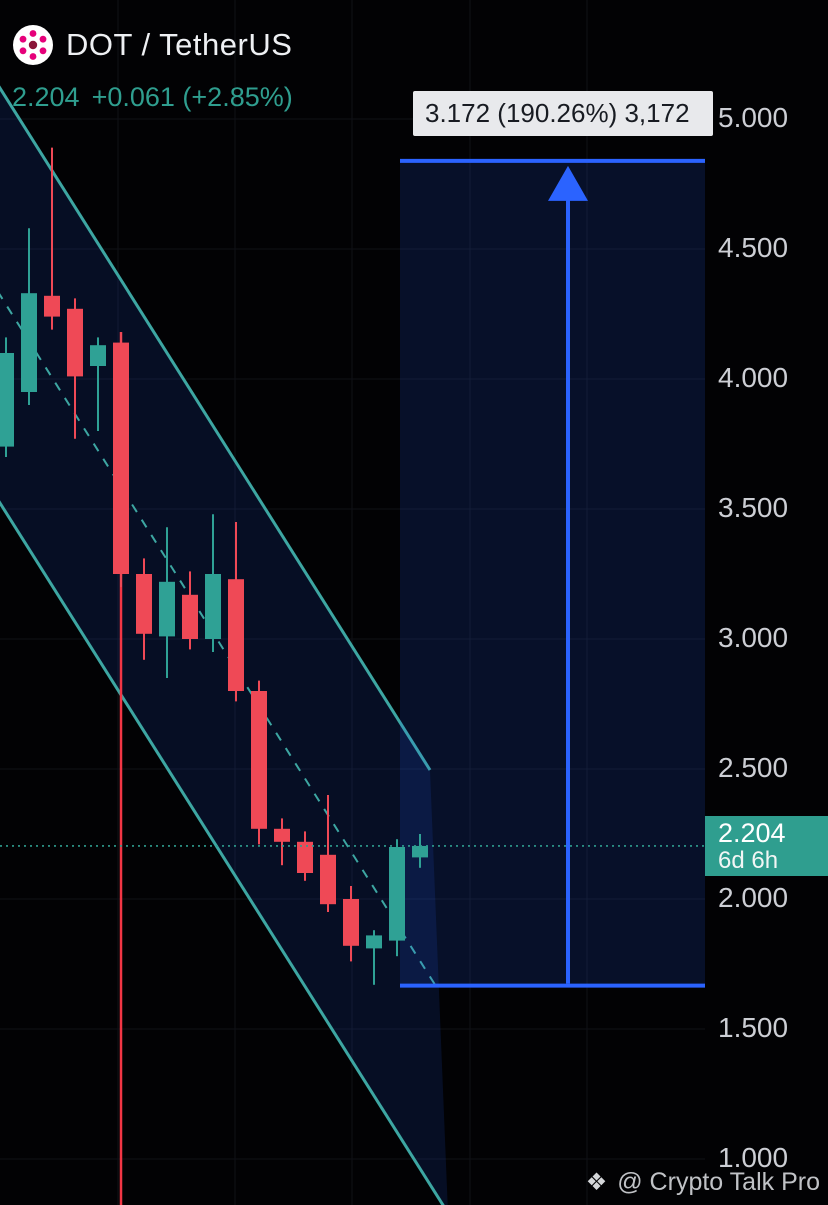 This screenshot has width=828, height=1205. I want to click on axis-price-label: 2.500, so click(753, 767).